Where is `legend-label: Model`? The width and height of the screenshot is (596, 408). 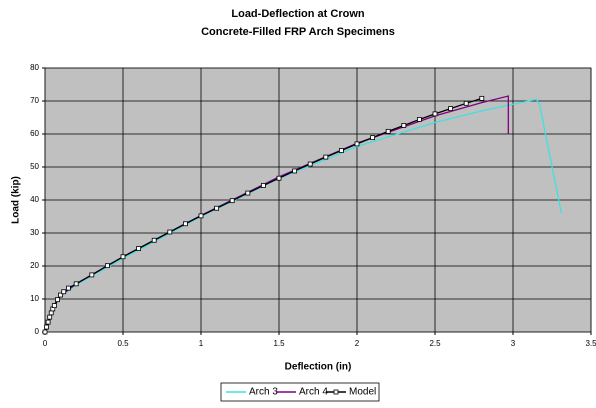 legend-label: Model is located at coordinates (362, 392).